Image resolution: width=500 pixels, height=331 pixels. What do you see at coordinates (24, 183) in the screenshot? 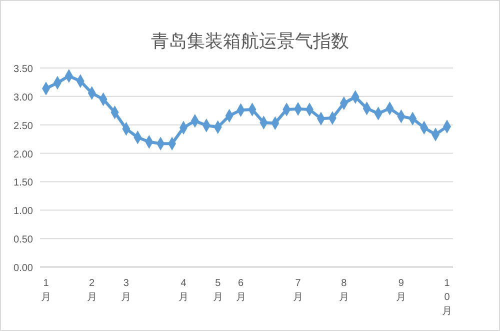
I see `y-tick-label: 1.50` at bounding box center [24, 183].